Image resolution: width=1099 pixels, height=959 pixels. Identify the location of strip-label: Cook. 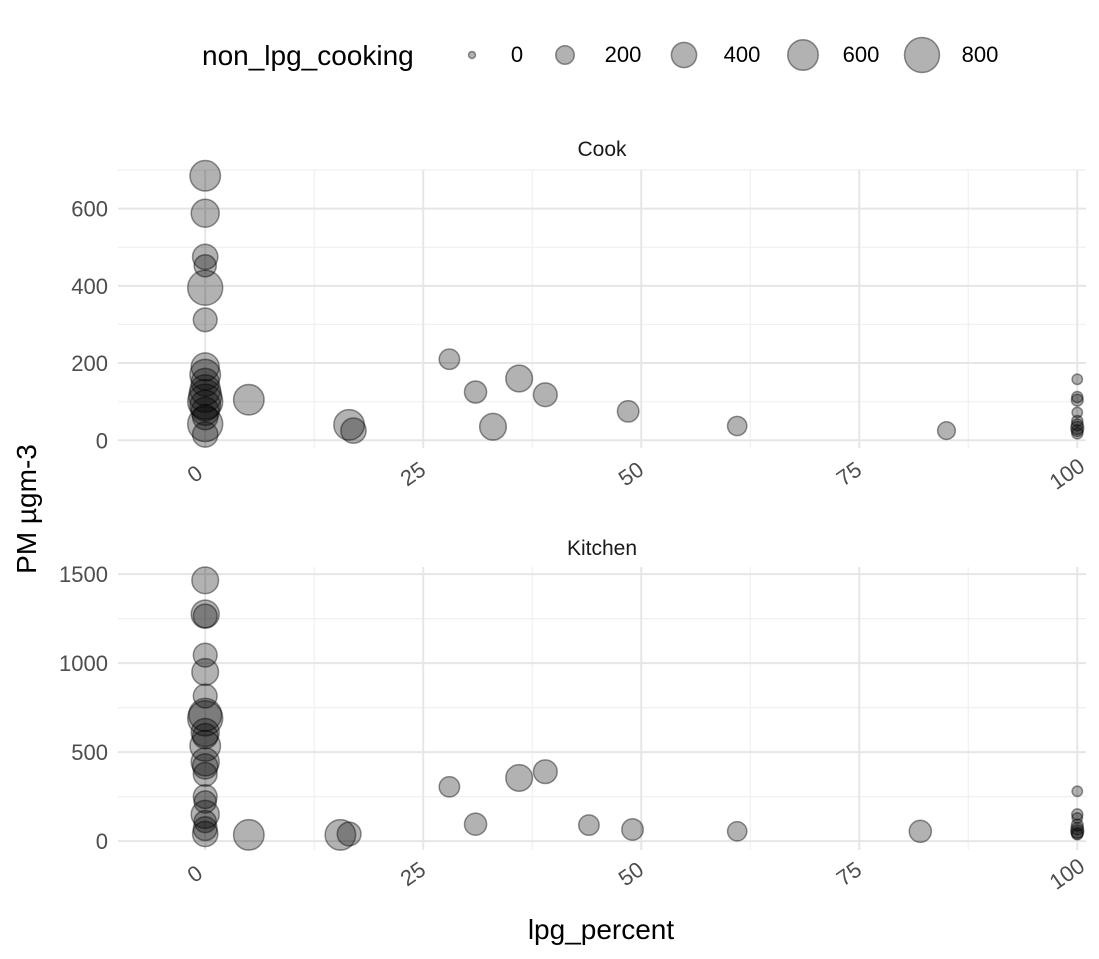
(602, 149).